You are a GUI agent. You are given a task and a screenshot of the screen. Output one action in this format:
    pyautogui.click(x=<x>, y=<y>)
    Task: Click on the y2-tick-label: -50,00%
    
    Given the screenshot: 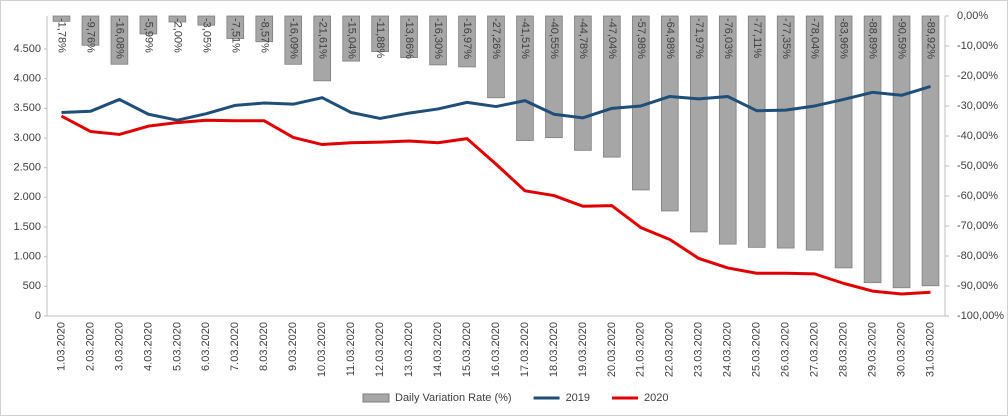 What is the action you would take?
    pyautogui.click(x=977, y=166)
    